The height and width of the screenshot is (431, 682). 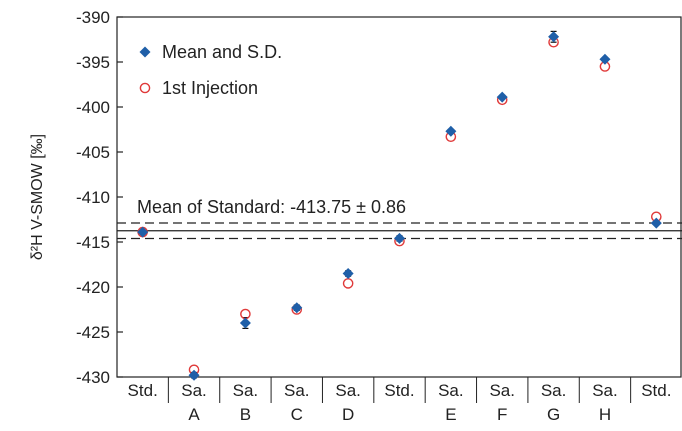 What do you see at coordinates (93, 242) in the screenshot?
I see `y-tick-label: -415` at bounding box center [93, 242].